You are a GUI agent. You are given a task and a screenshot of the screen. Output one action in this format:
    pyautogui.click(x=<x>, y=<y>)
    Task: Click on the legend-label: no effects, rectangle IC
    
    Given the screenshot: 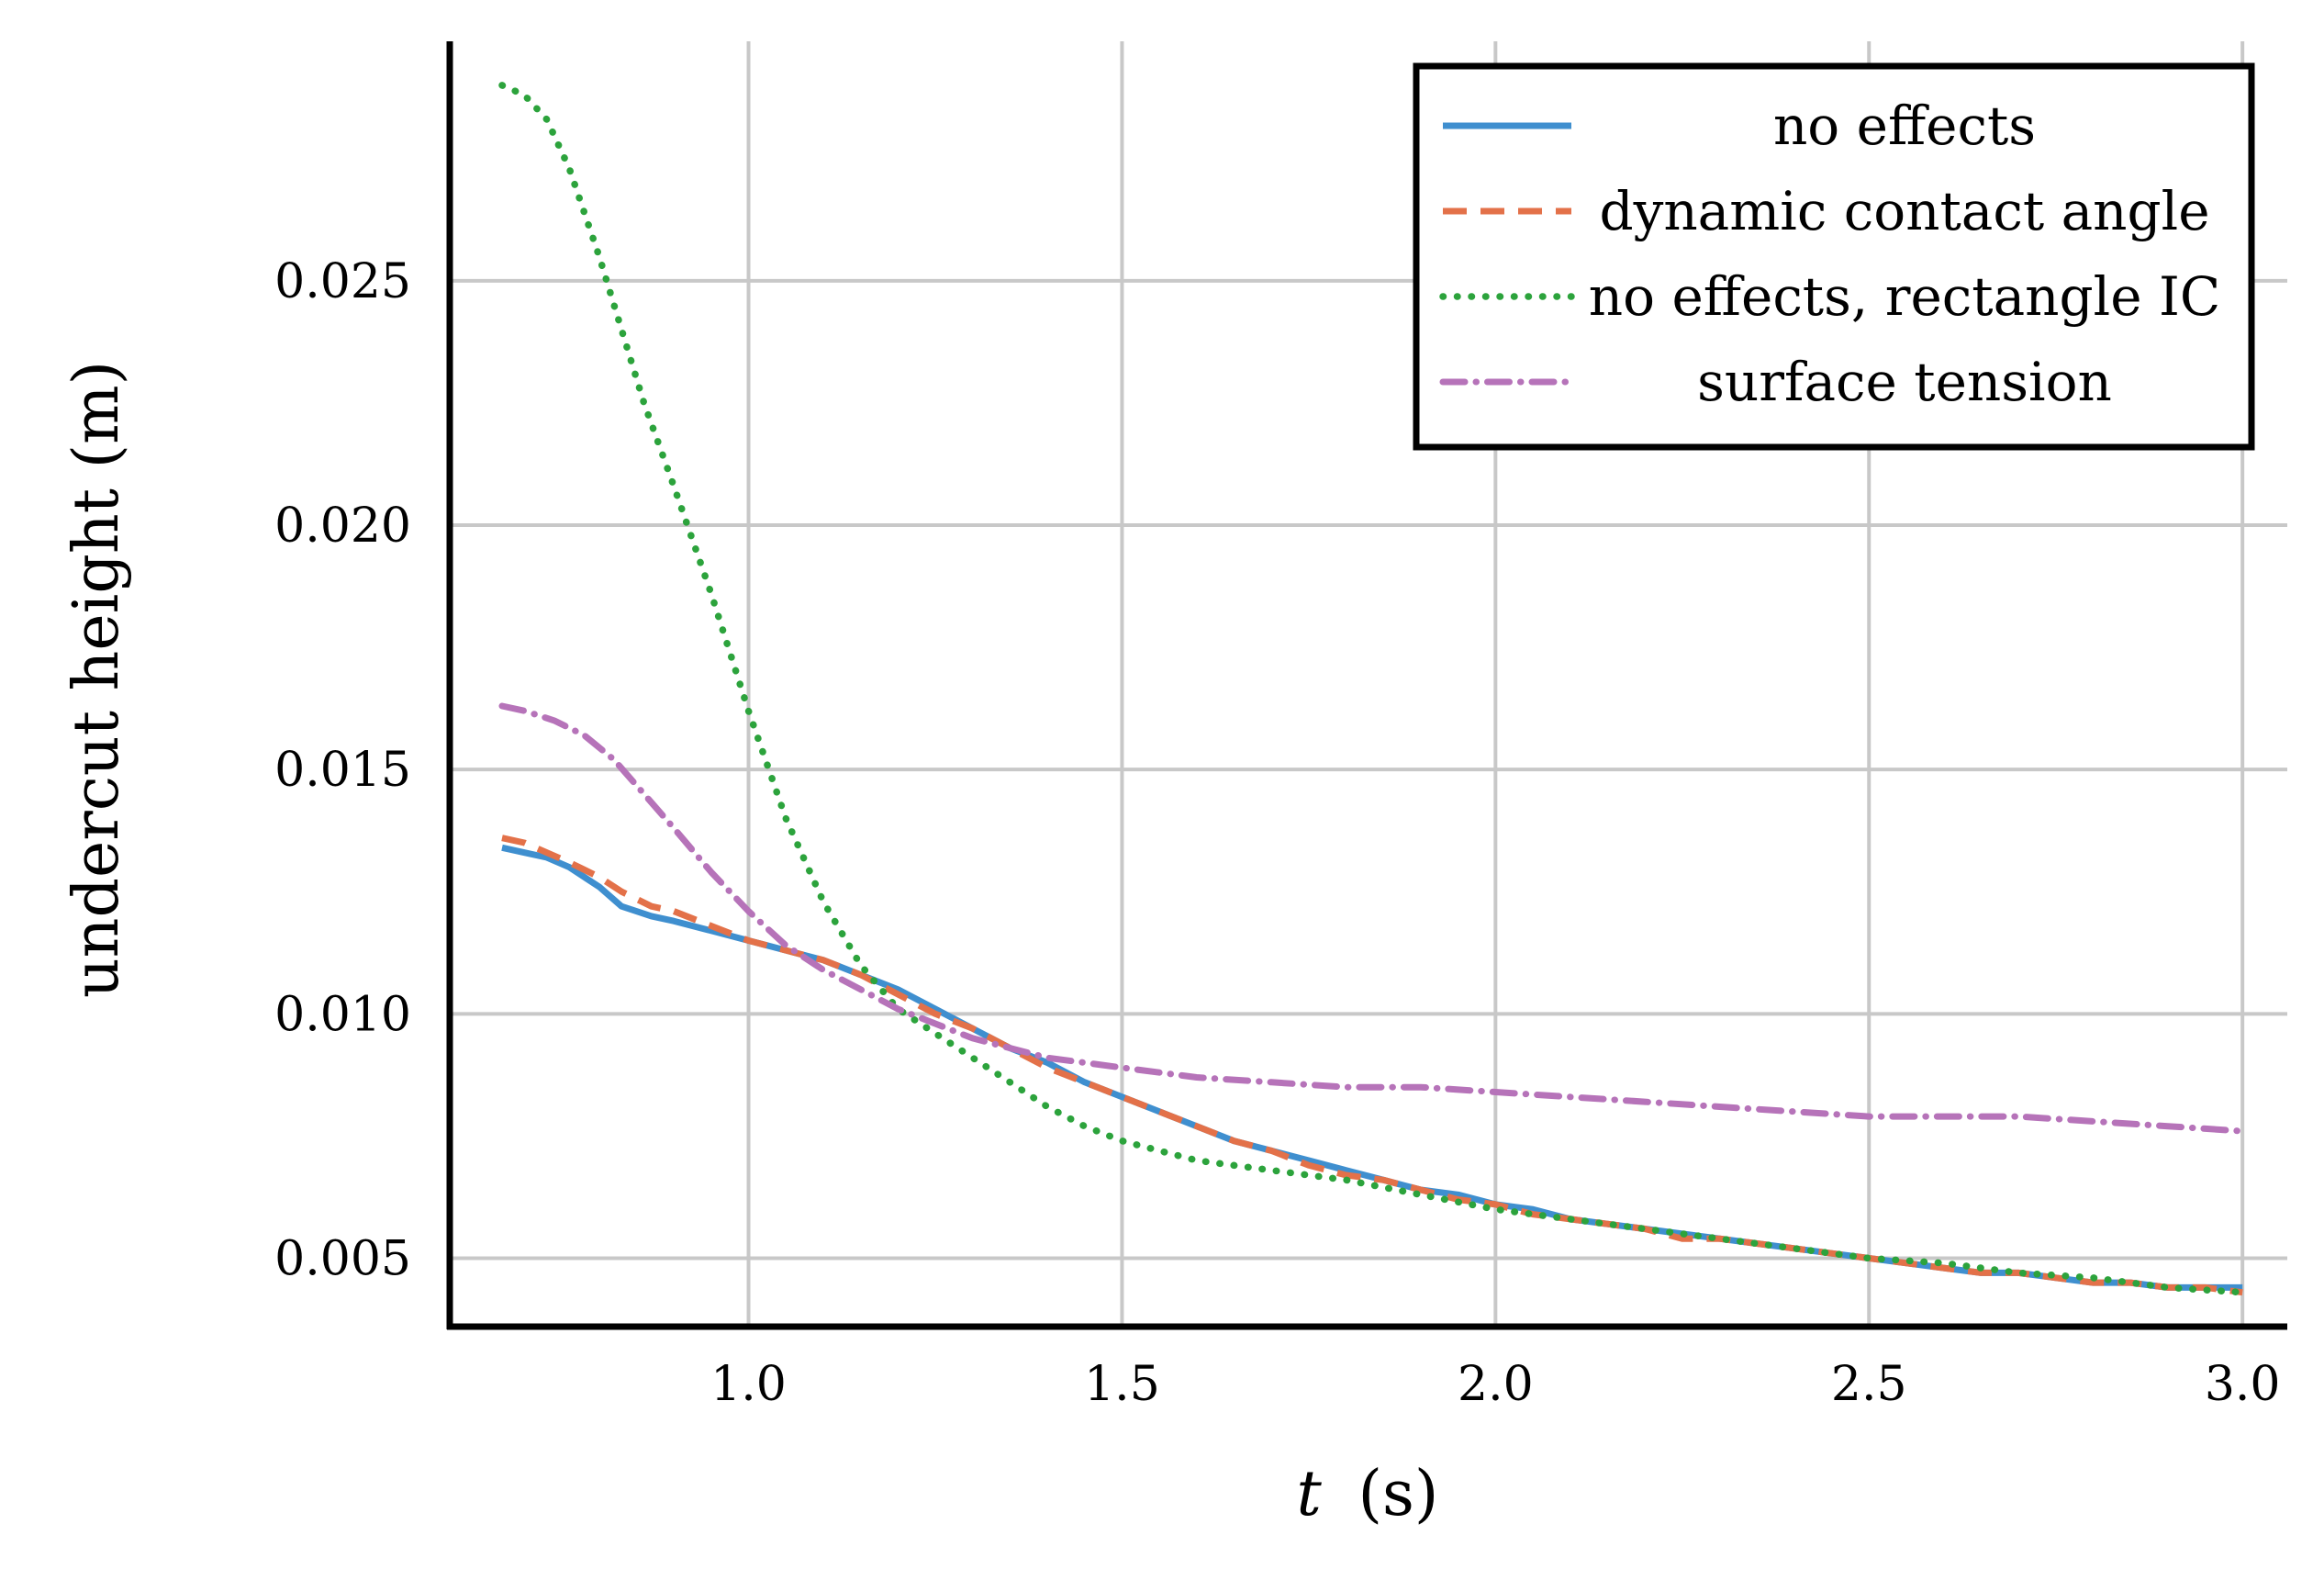 What is the action you would take?
    pyautogui.click(x=1905, y=297)
    